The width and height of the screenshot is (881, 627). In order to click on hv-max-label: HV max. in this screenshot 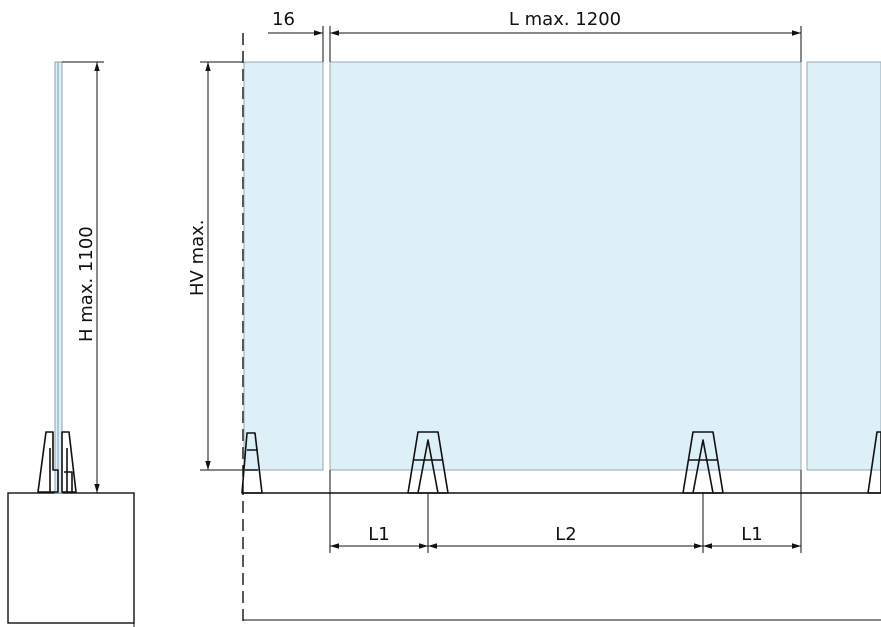, I will do `click(197, 257)`.